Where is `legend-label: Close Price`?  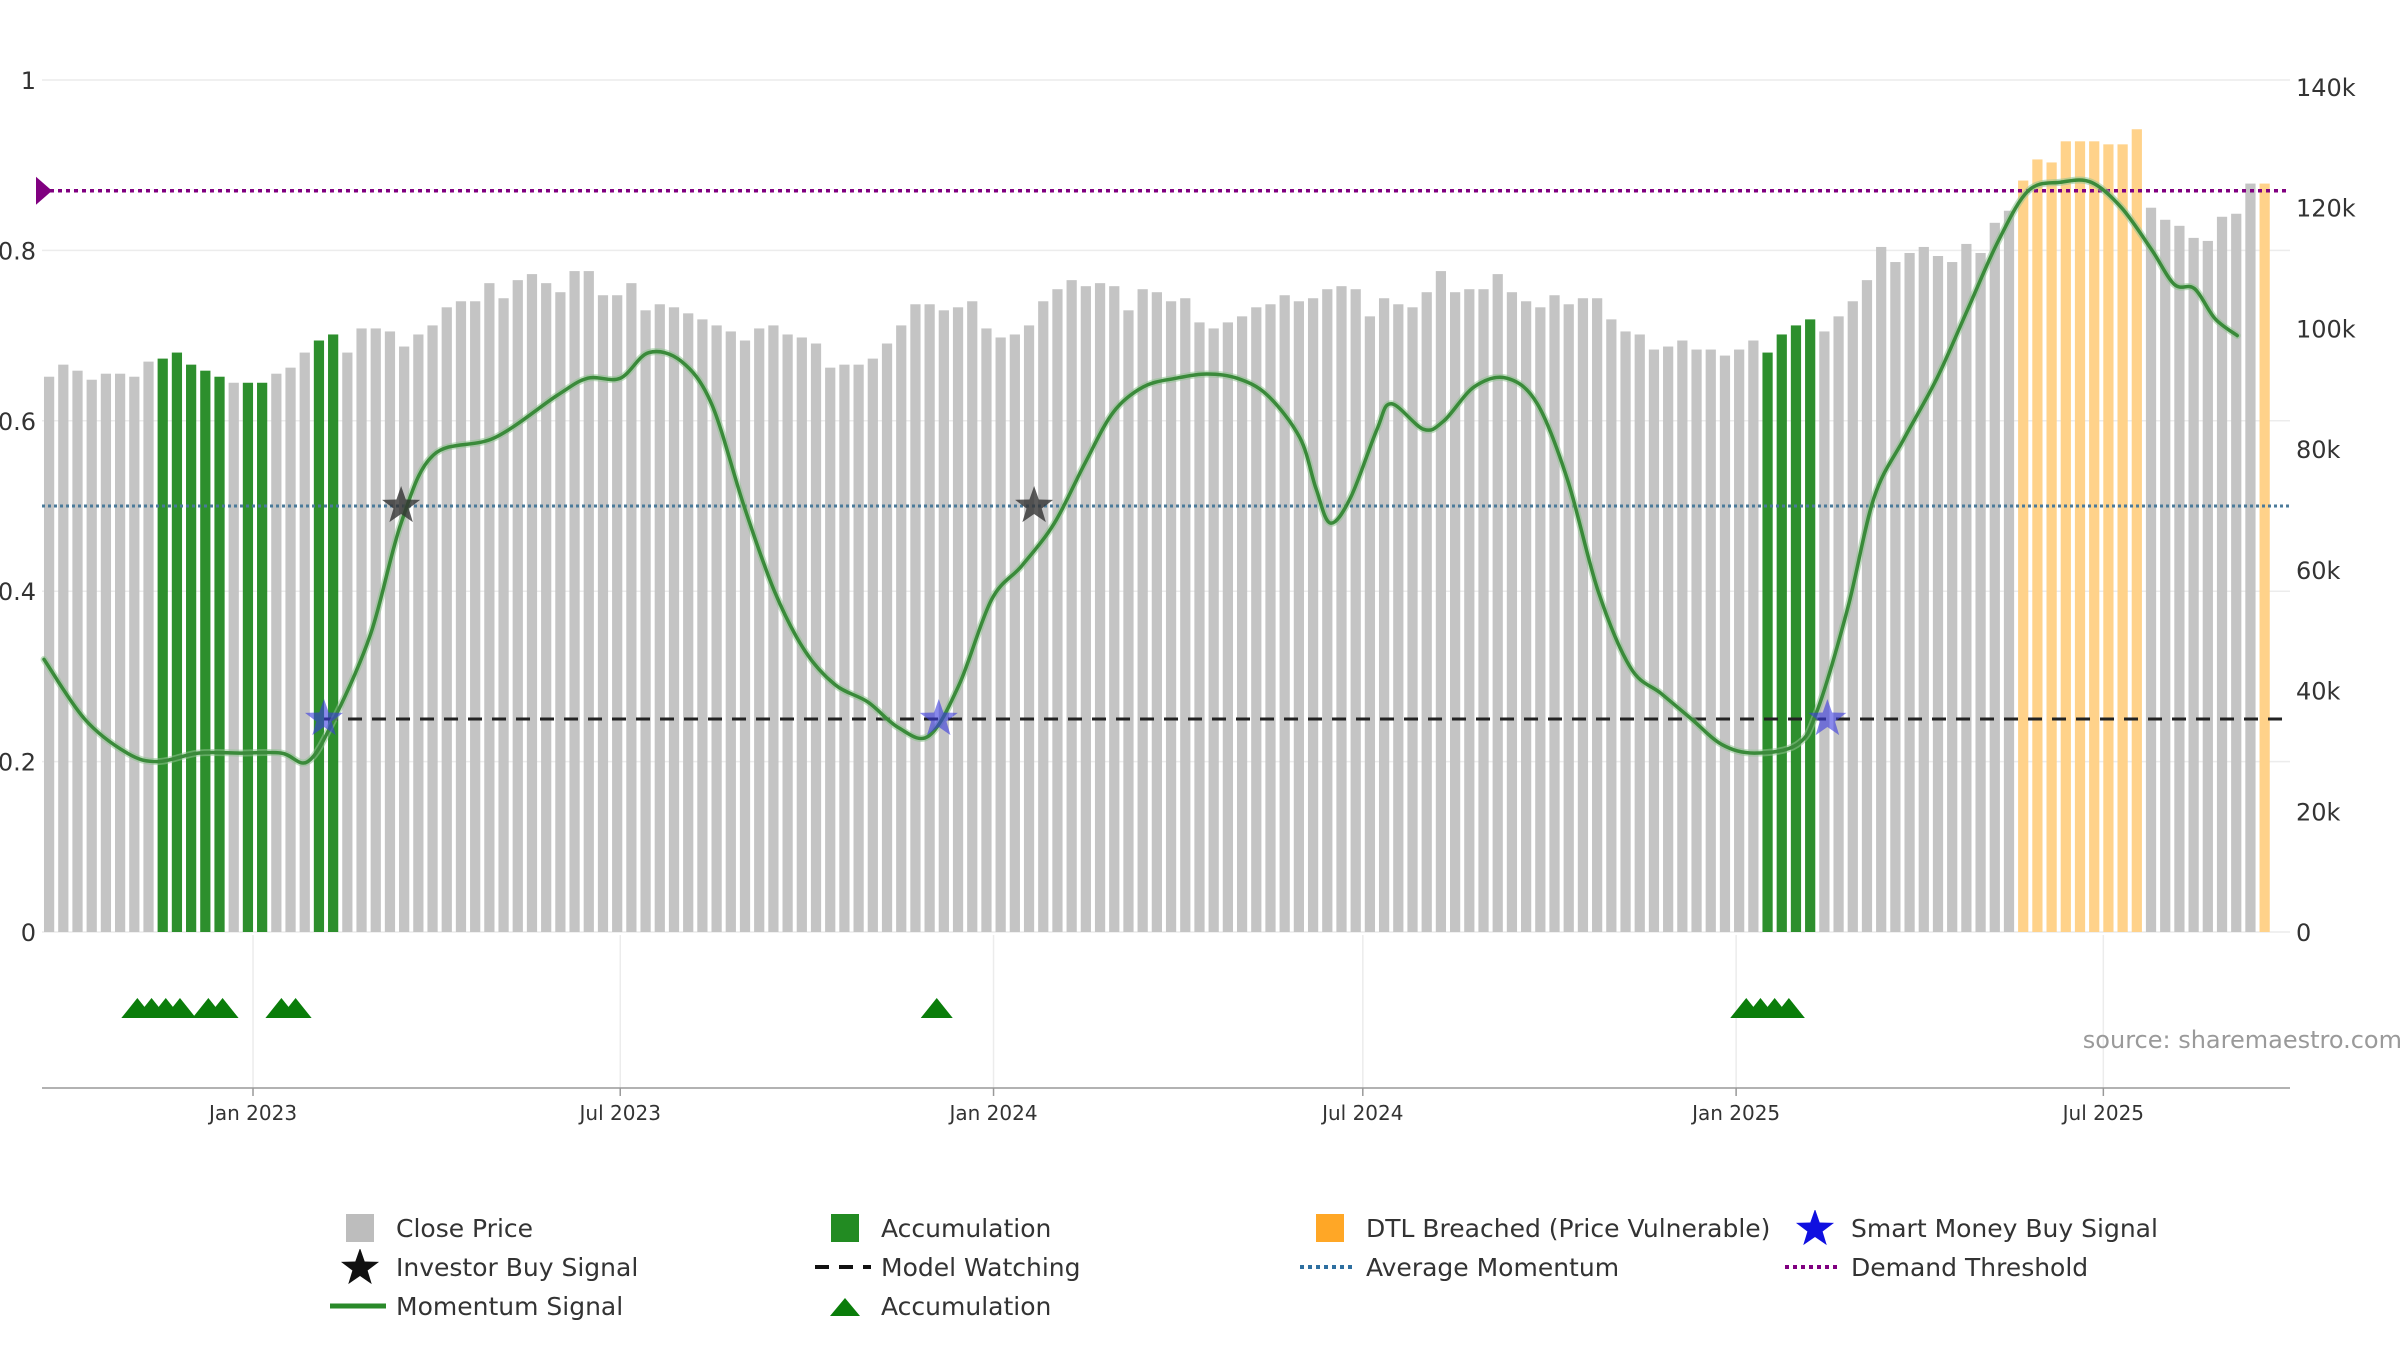
legend-label: Close Price is located at coordinates (465, 1228).